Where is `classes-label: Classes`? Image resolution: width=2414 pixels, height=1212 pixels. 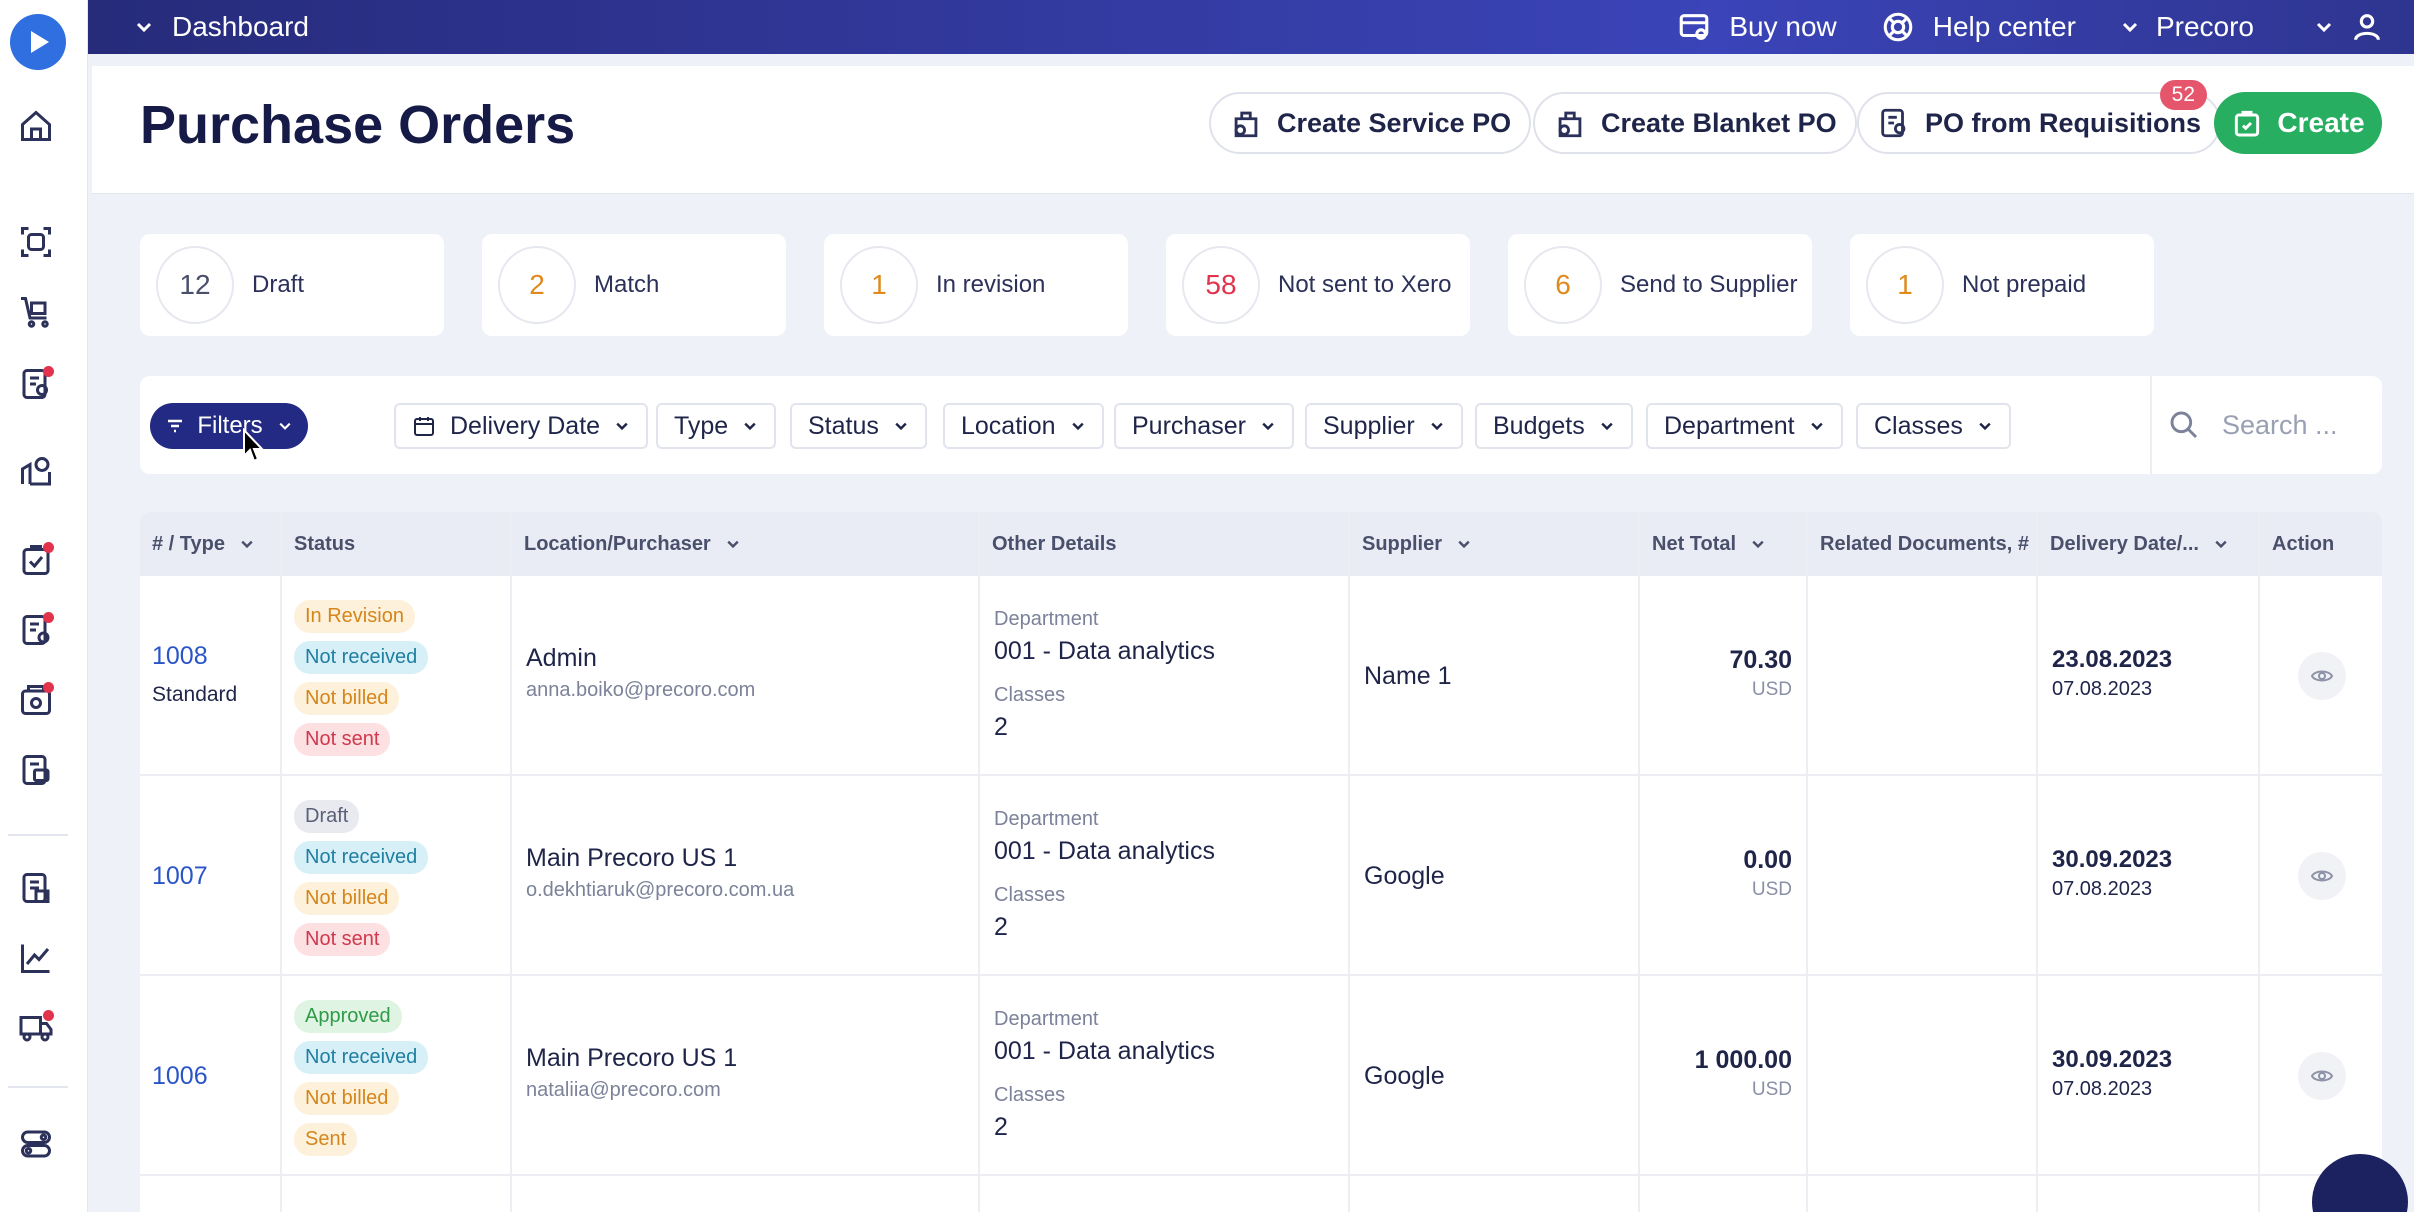
classes-label: Classes is located at coordinates (1030, 1095).